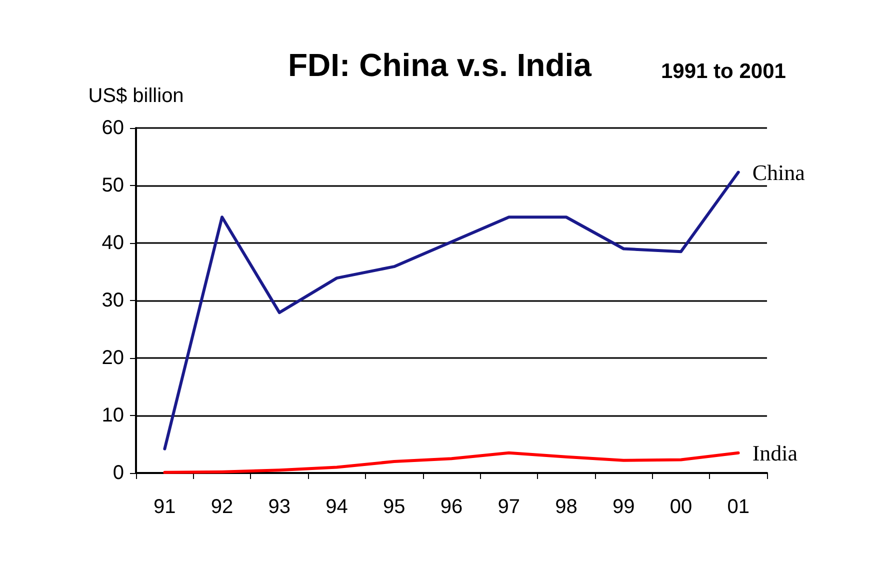 The width and height of the screenshot is (885, 573). What do you see at coordinates (279, 507) in the screenshot?
I see `x-tick-label: 93` at bounding box center [279, 507].